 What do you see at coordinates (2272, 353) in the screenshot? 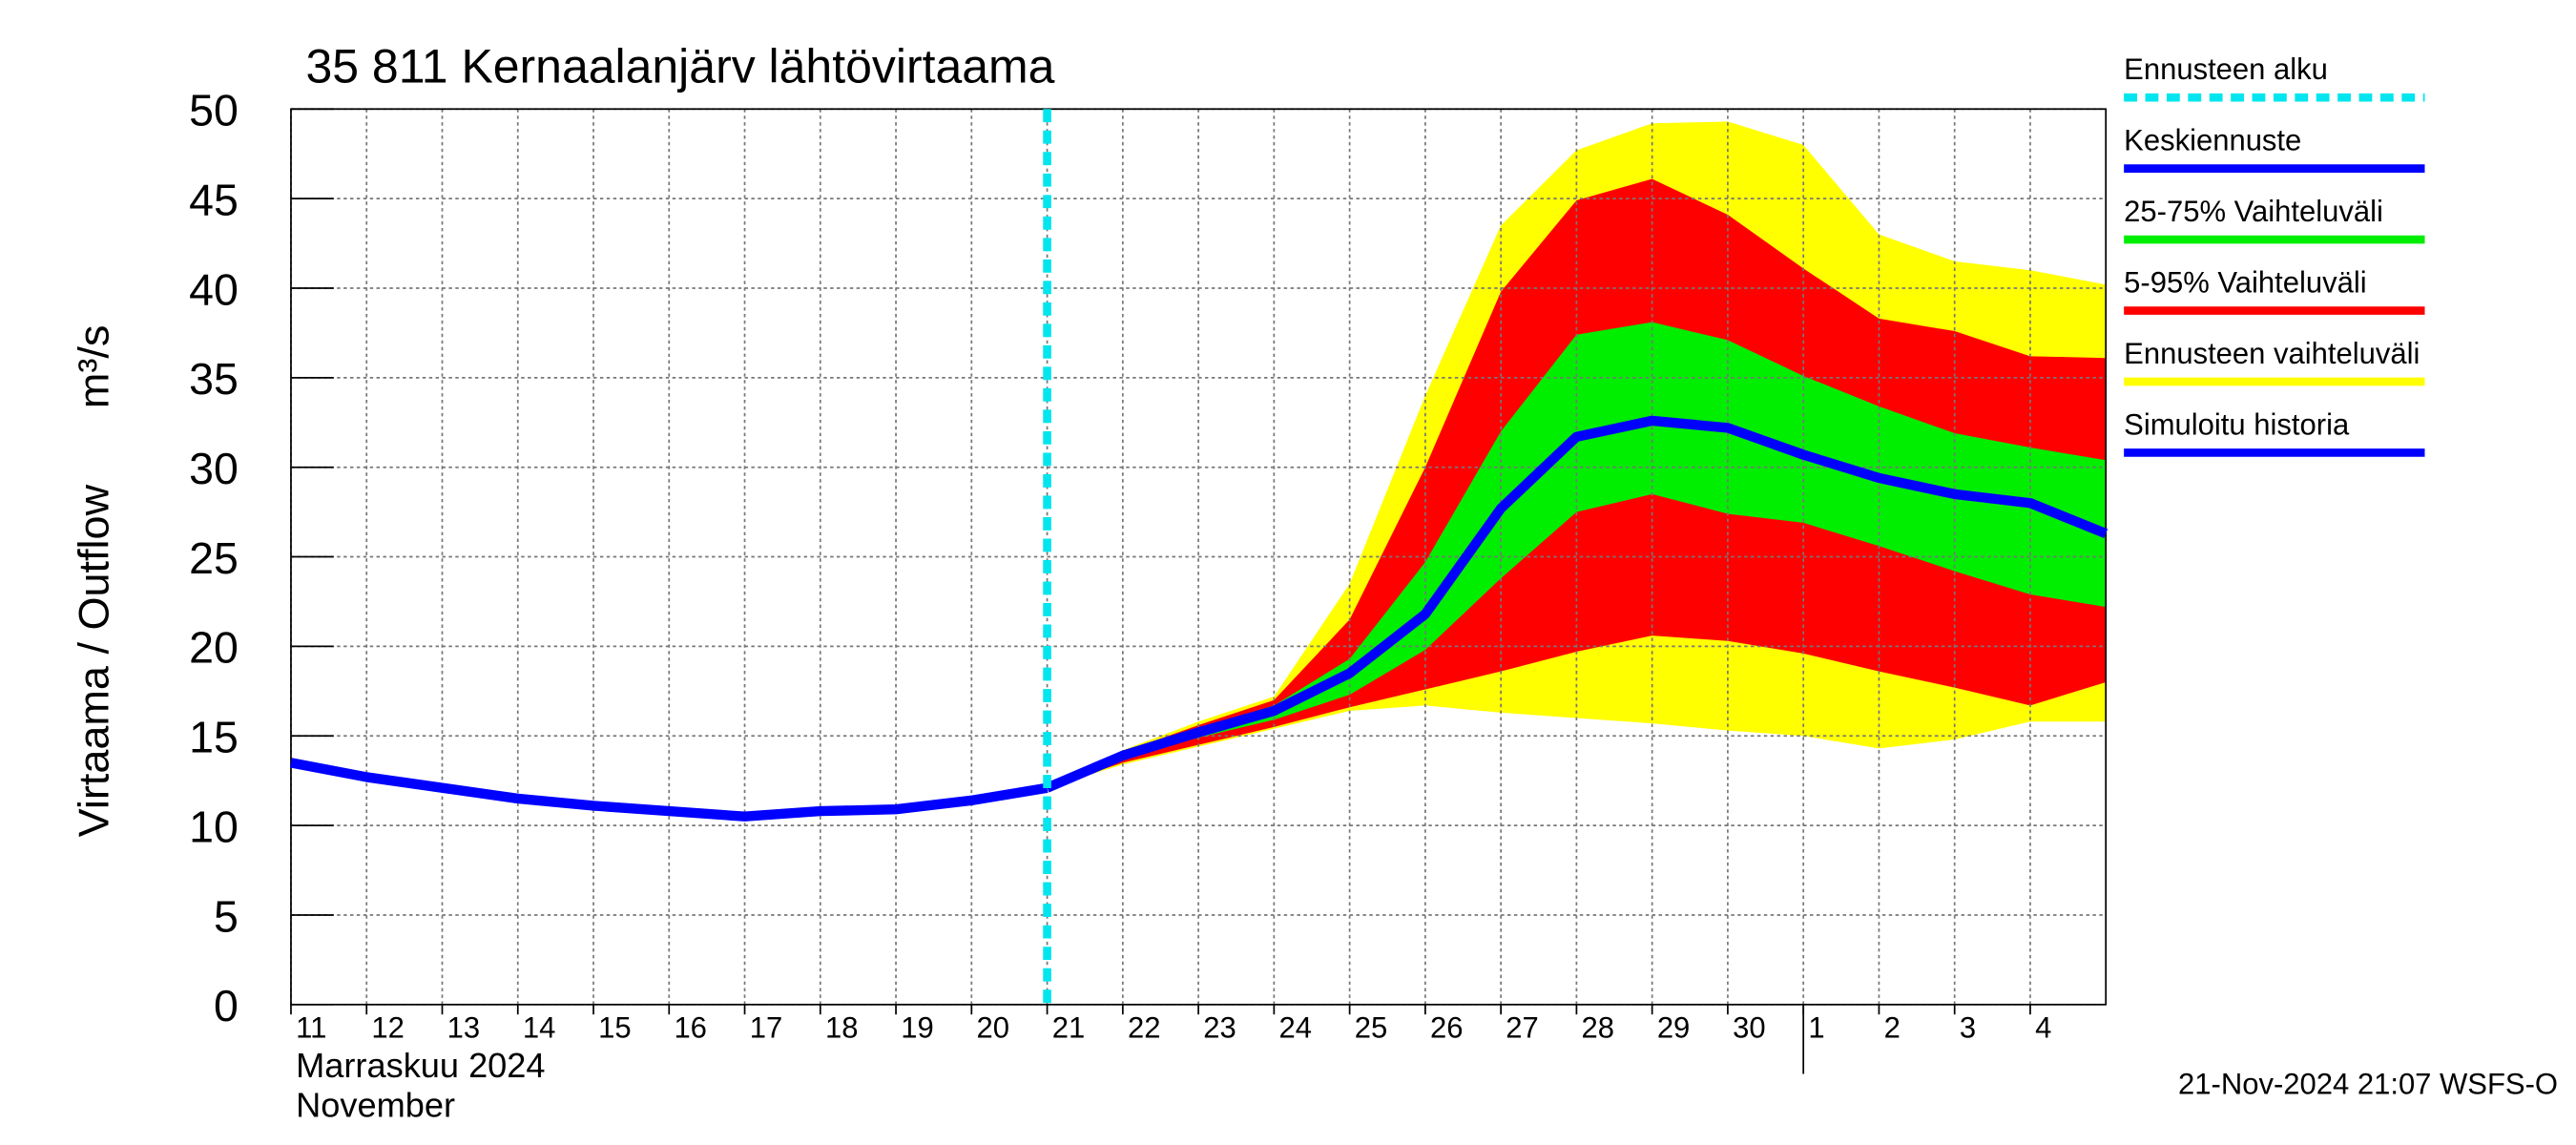
I see `legend-label: Ennusteen vaihteluväli` at bounding box center [2272, 353].